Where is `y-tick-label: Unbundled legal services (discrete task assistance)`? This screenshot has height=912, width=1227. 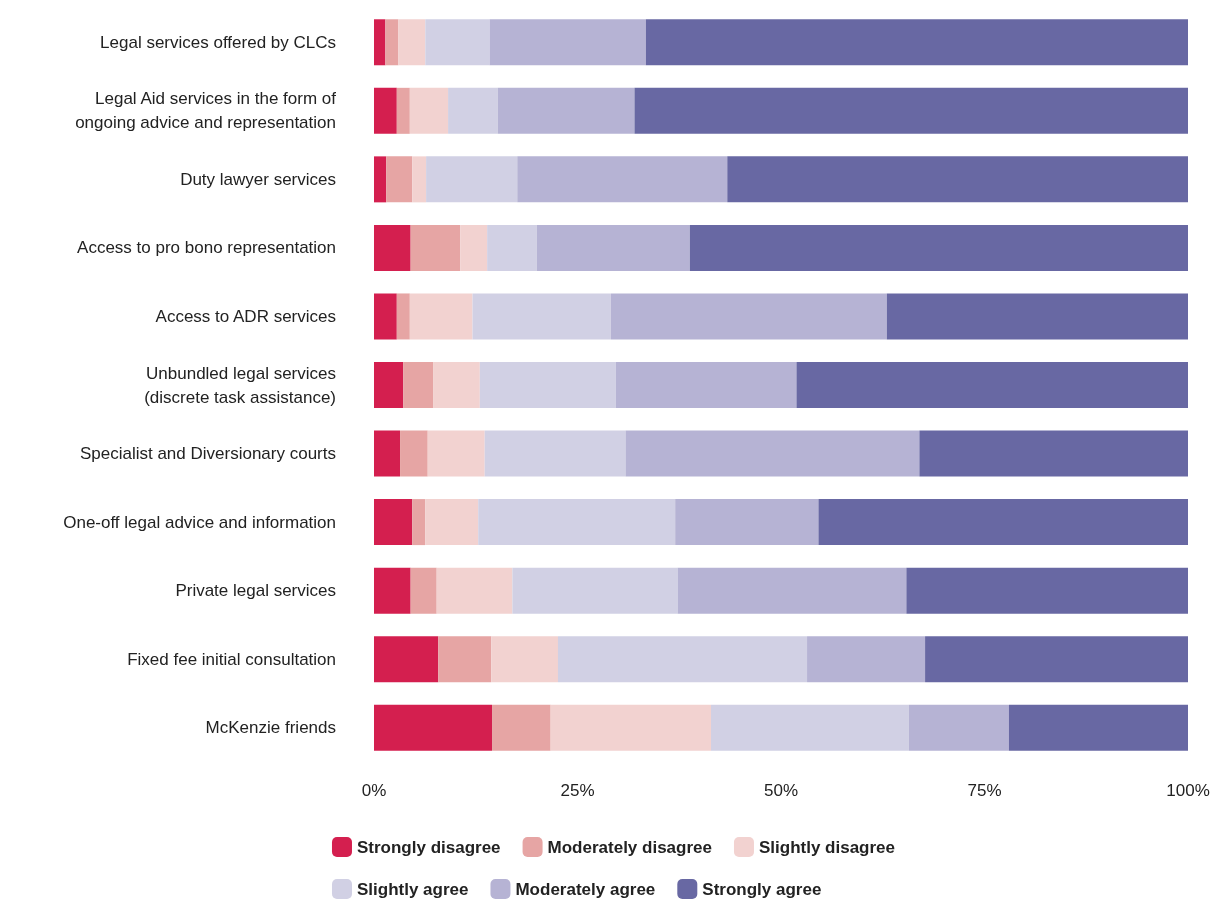
y-tick-label: Unbundled legal services (discrete task assistance) is located at coordinates (240, 385).